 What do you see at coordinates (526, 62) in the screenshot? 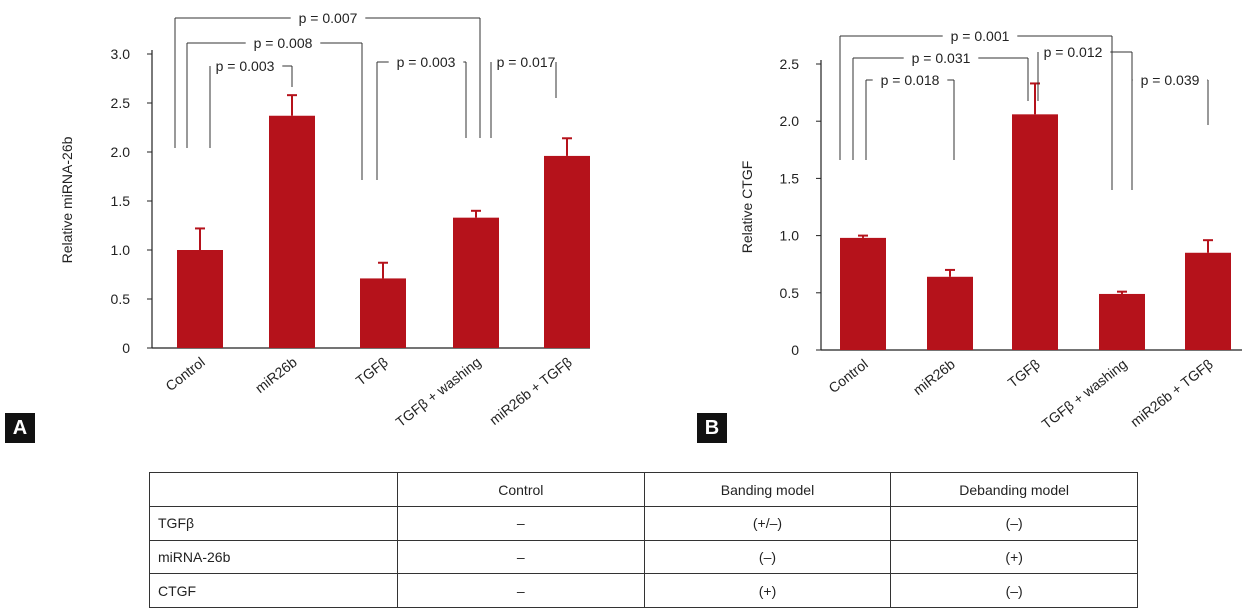
I see `p-value-label: p = 0.017` at bounding box center [526, 62].